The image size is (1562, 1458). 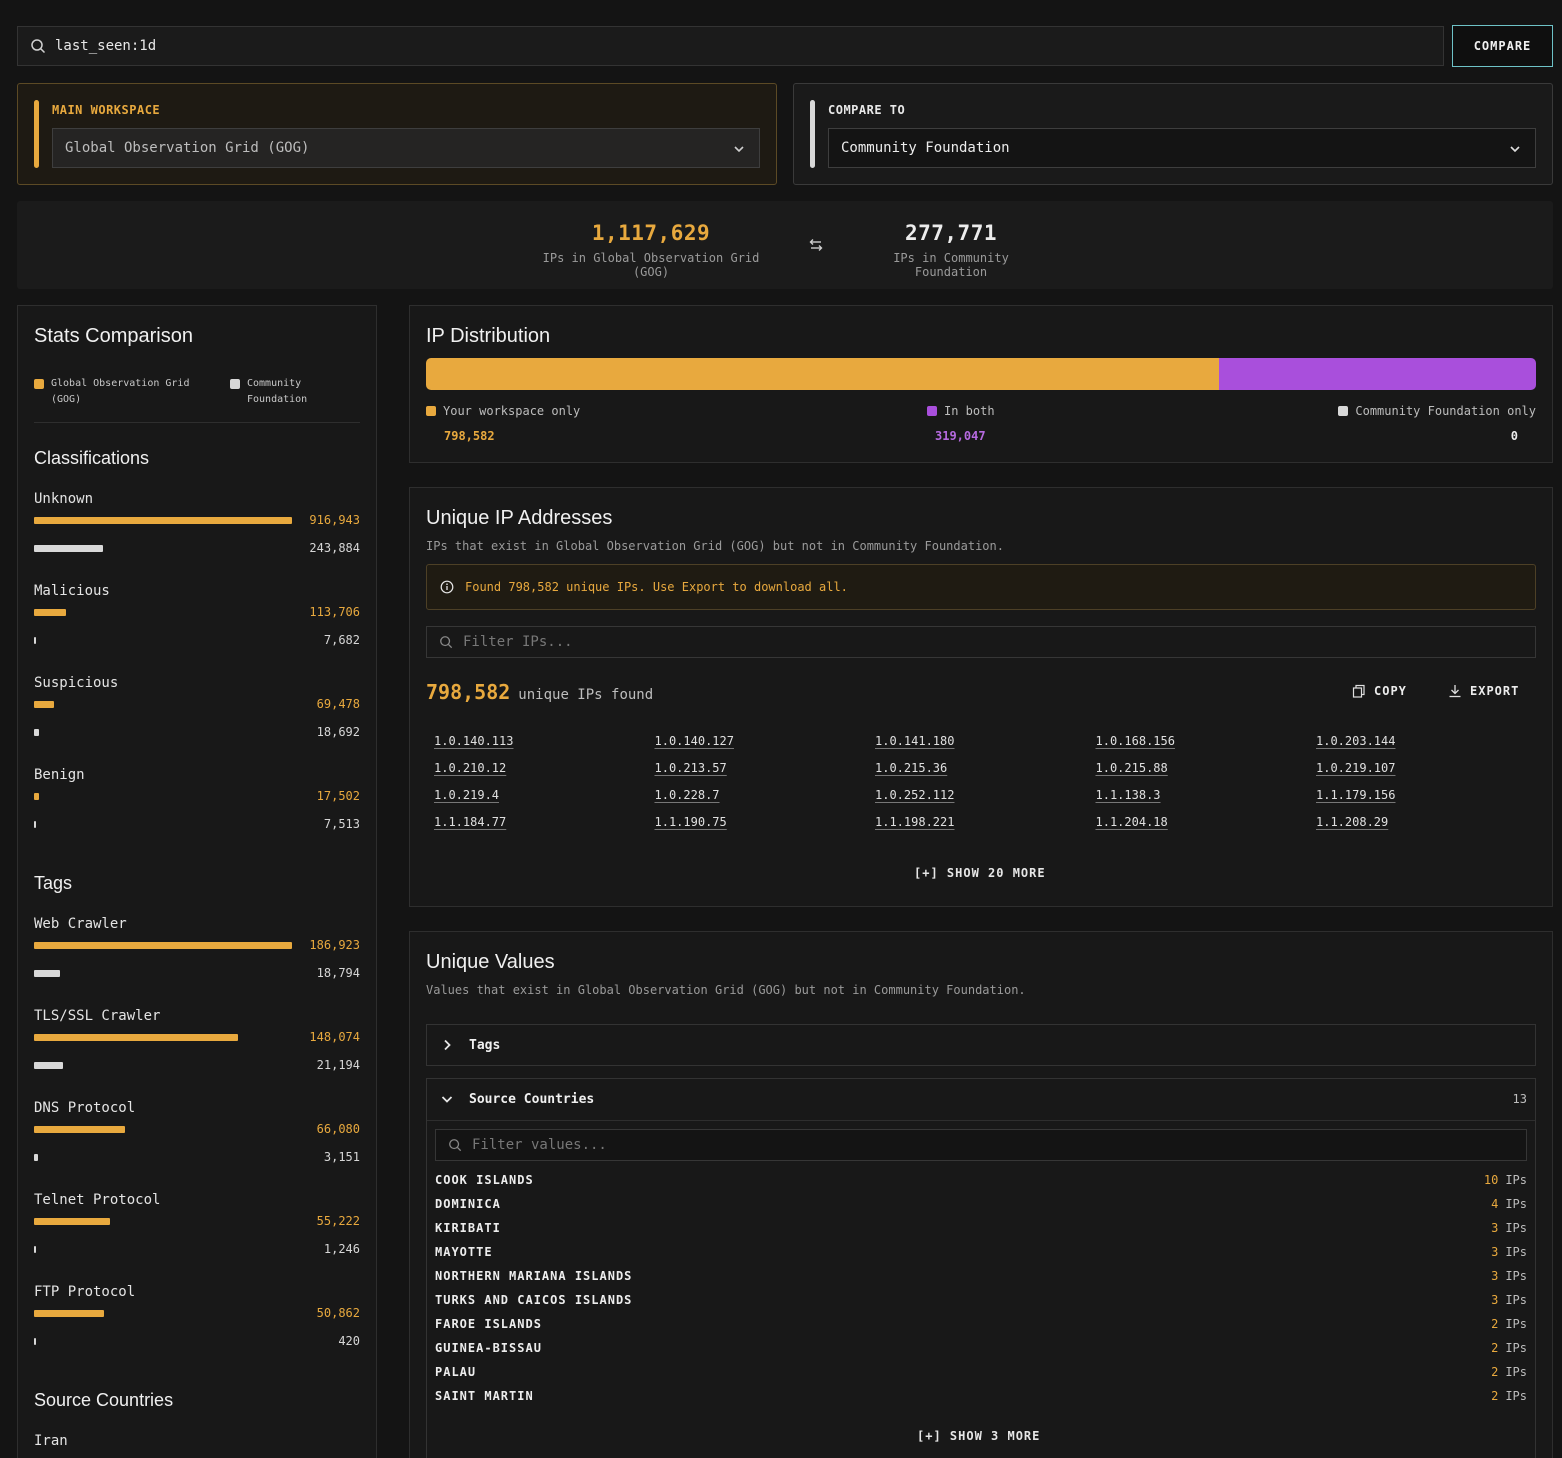 I want to click on chevron-down-icon, so click(x=447, y=1099).